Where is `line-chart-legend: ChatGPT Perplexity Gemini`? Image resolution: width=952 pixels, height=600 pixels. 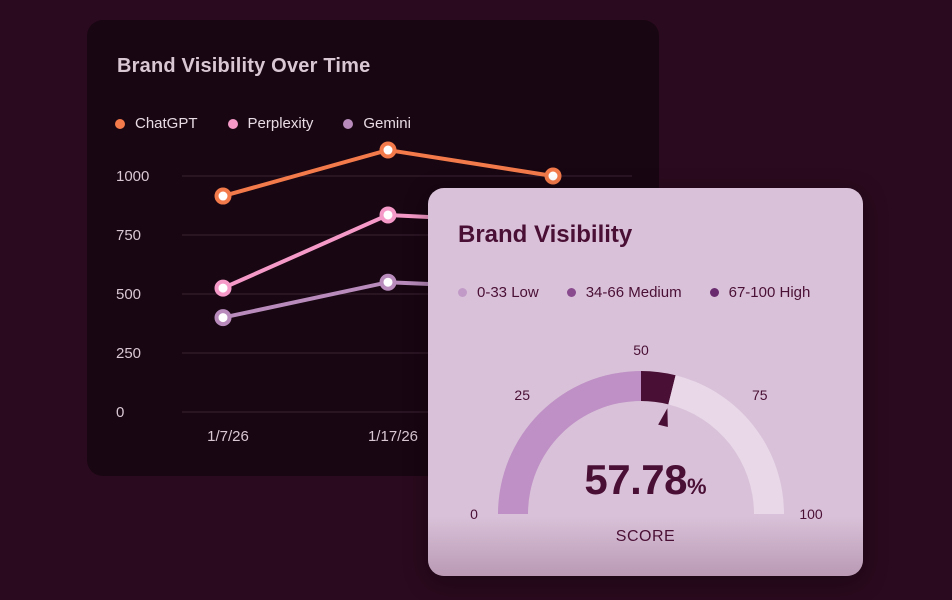
line-chart-legend: ChatGPT Perplexity Gemini is located at coordinates (278, 123).